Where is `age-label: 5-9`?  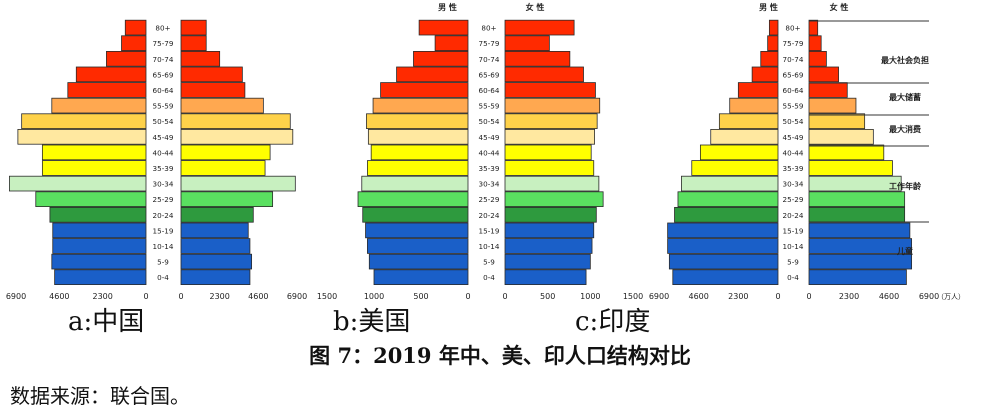
age-label: 5-9 is located at coordinates (163, 262).